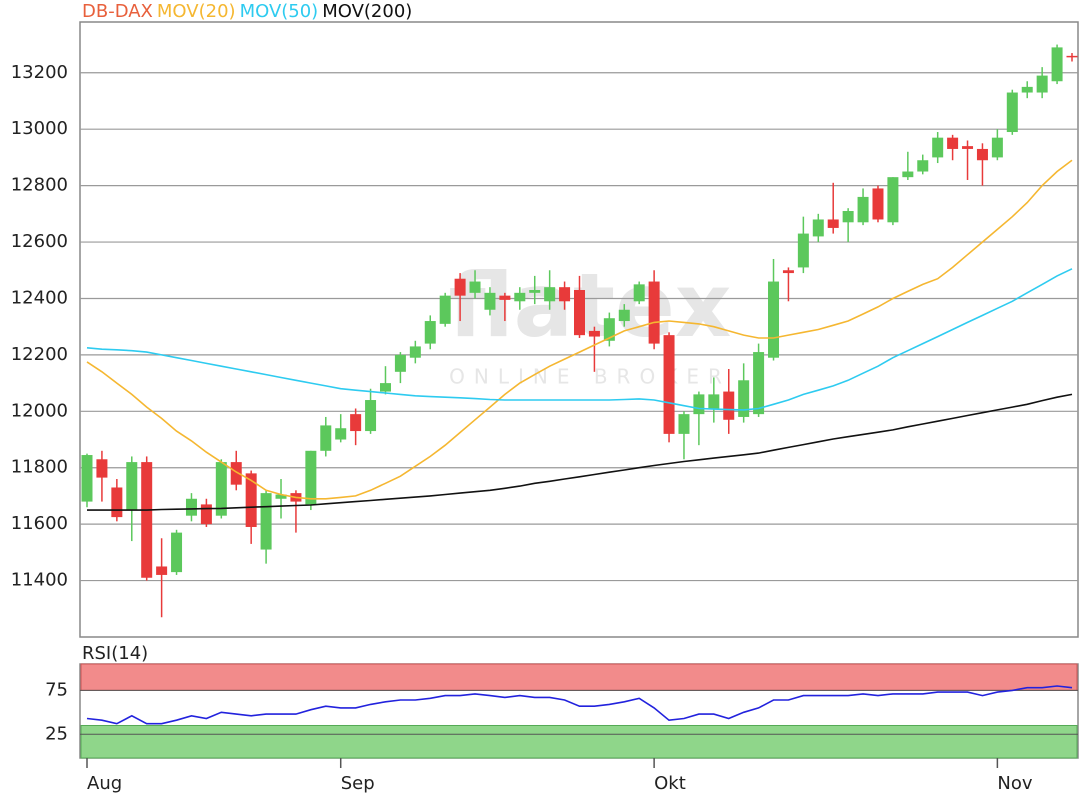  I want to click on watermark: ONLINE BROKER, so click(590, 377).